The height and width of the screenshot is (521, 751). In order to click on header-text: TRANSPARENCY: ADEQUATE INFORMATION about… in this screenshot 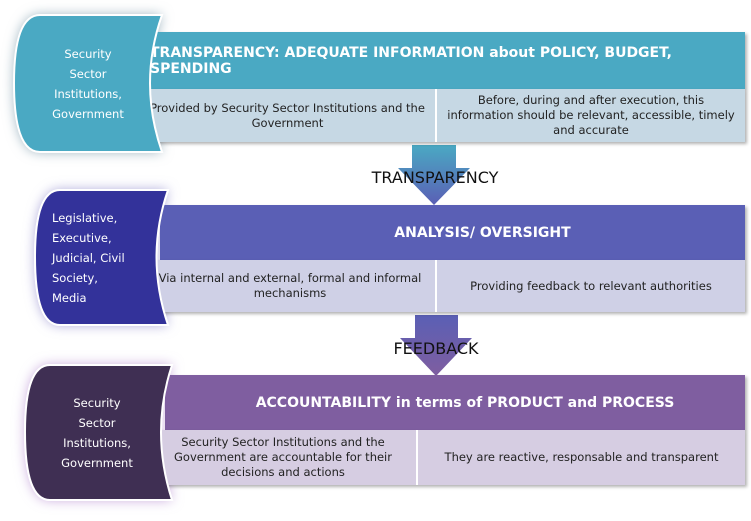, I will do `click(411, 60)`.